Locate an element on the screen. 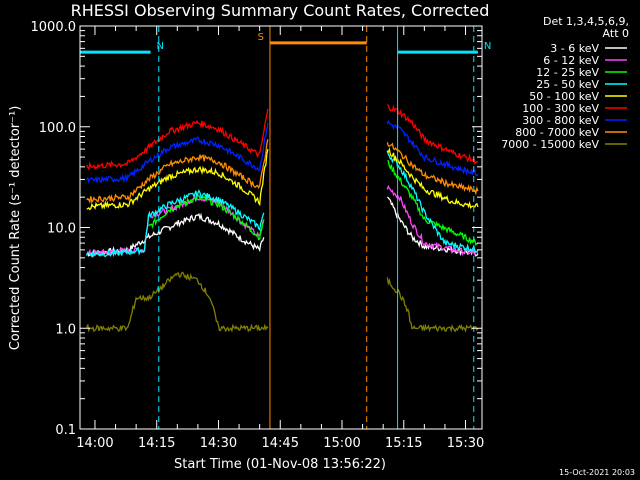  x-tick-label: 15:00 is located at coordinates (341, 443).